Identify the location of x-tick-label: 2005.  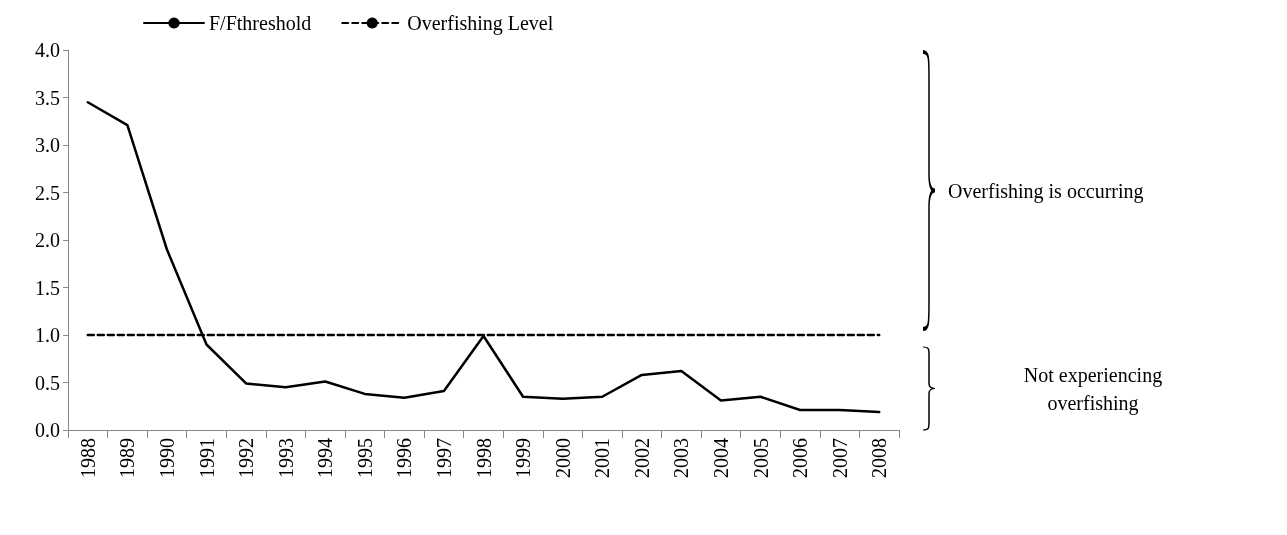
(760, 458).